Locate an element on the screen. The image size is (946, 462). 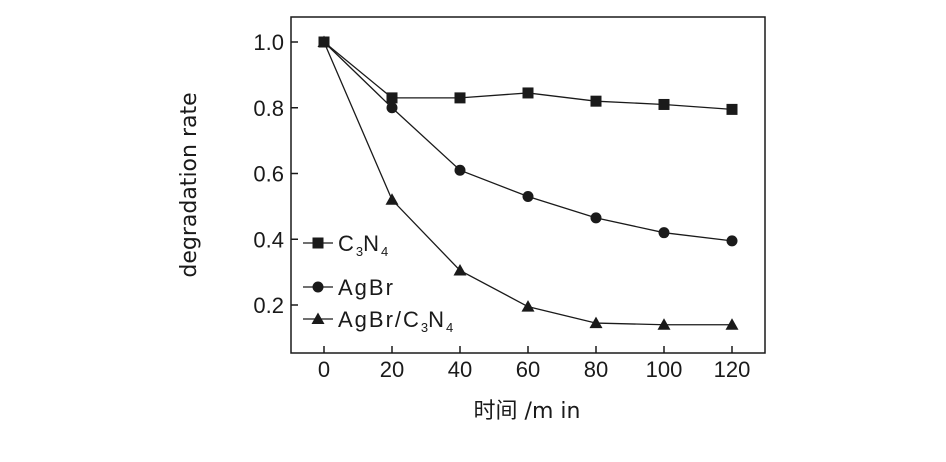
legend-label: AgBr is located at coordinates (366, 287).